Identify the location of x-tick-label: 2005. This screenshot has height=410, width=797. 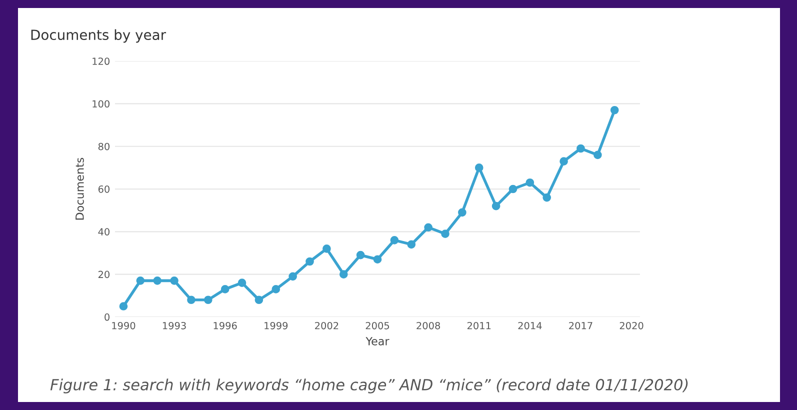
(378, 326).